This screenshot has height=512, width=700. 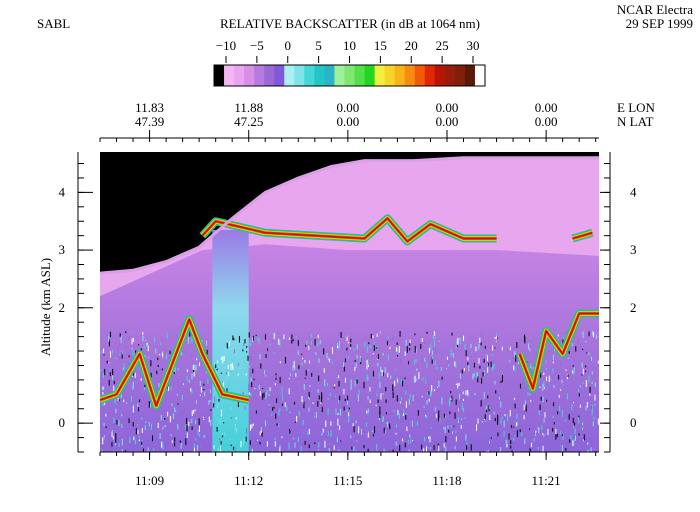 What do you see at coordinates (259, 75) in the screenshot?
I see `colorbar-swatch` at bounding box center [259, 75].